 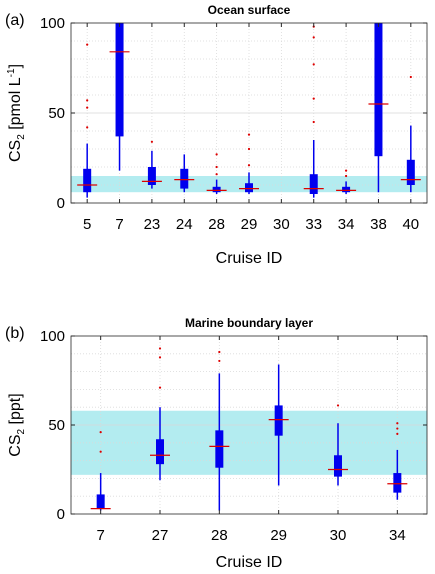 I want to click on y-label-sup: -1, so click(x=11, y=72).